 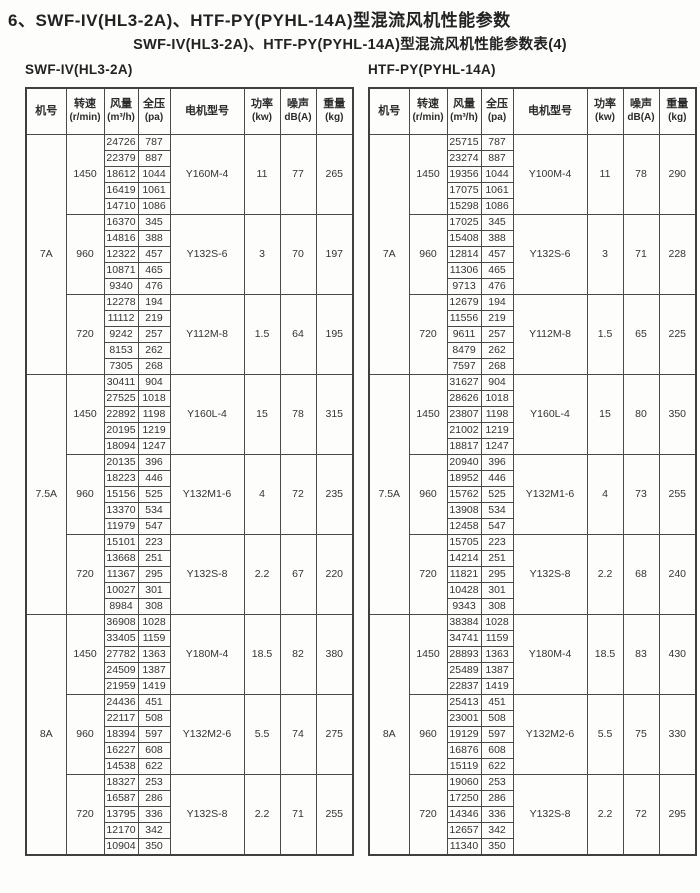 What do you see at coordinates (497, 446) in the screenshot?
I see `pressure-cell: 1247` at bounding box center [497, 446].